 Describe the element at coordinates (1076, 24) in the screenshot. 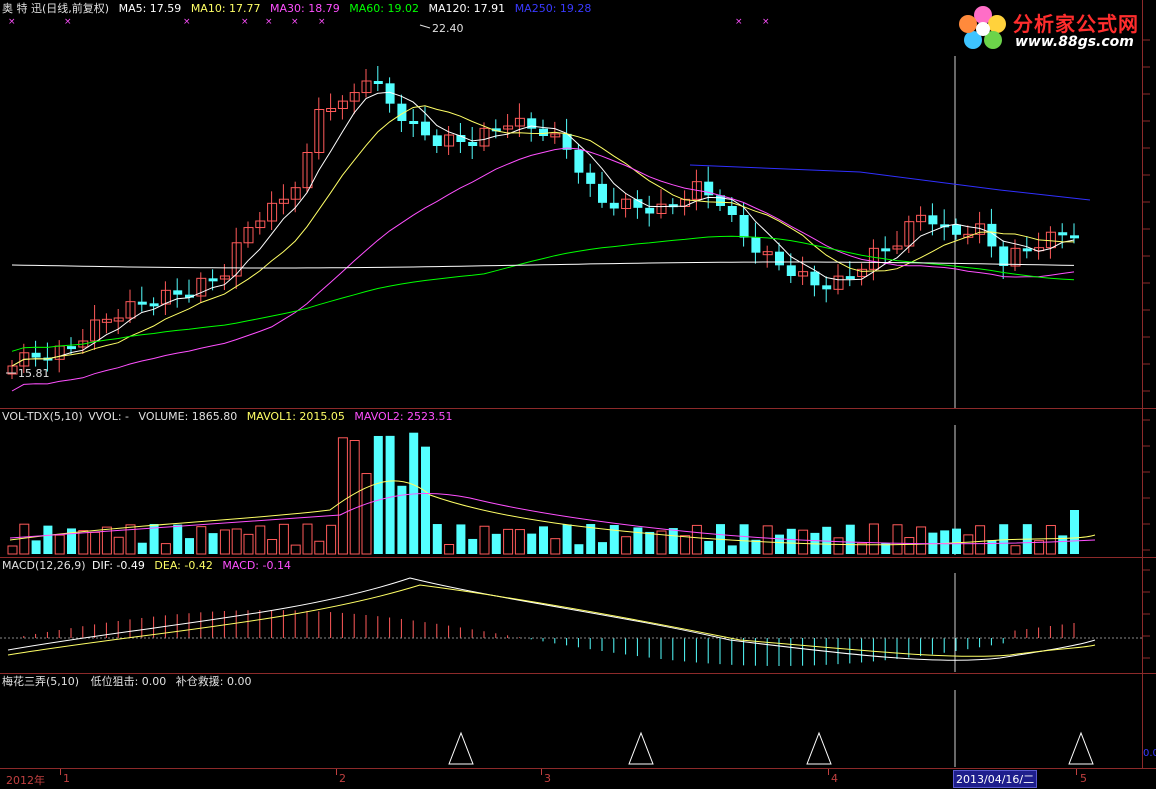

I see `logo-brand-text: 分析家公式网` at that location.